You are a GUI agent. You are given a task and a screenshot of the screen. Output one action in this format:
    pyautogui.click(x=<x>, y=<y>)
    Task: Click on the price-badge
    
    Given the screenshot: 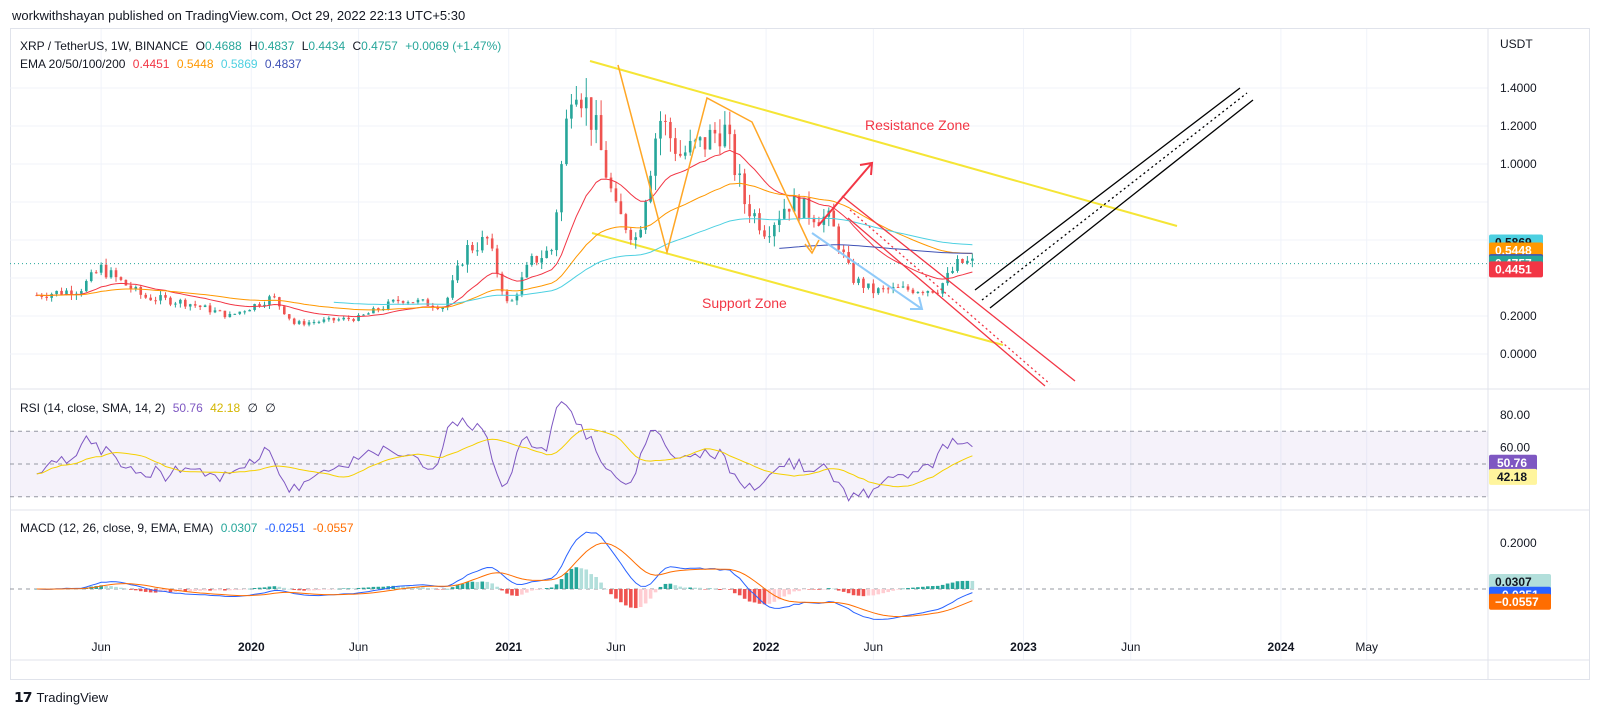 What is the action you would take?
    pyautogui.click(x=1516, y=269)
    